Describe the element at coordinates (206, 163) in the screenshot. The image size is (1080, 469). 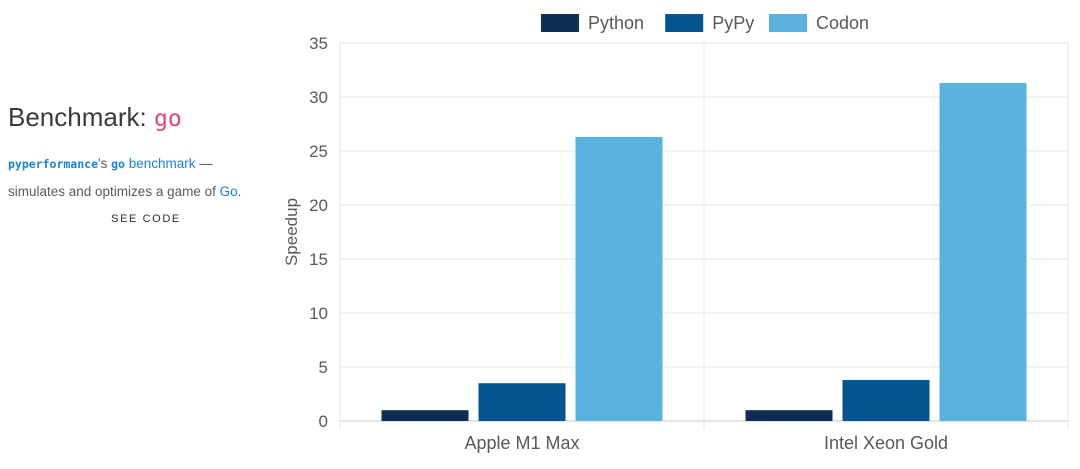
I see `desc-dash: —` at that location.